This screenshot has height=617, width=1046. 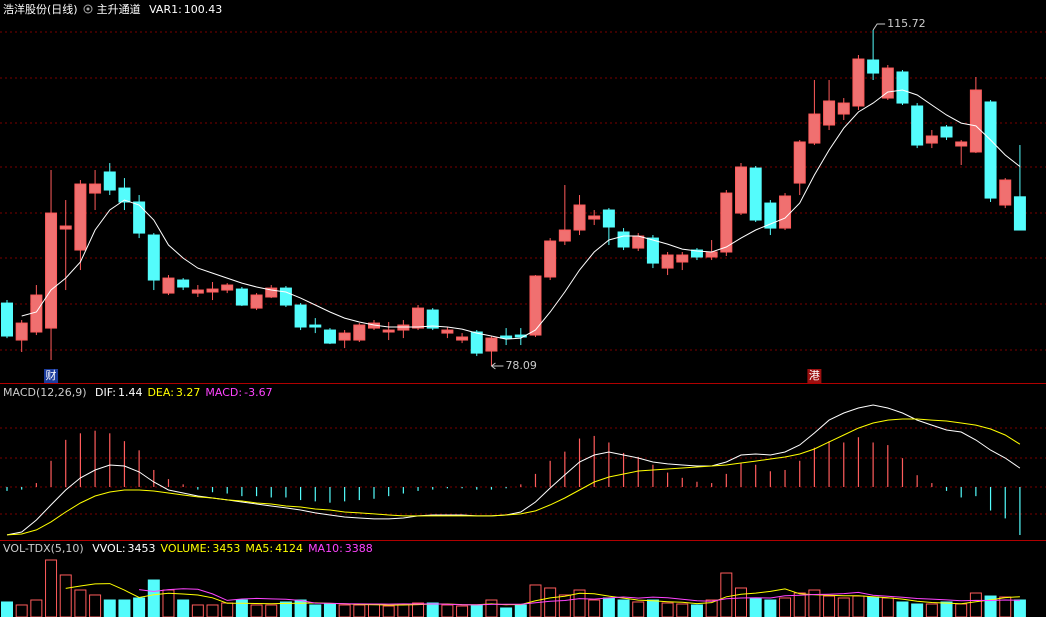 I want to click on low-label: 78.09, so click(x=521, y=365).